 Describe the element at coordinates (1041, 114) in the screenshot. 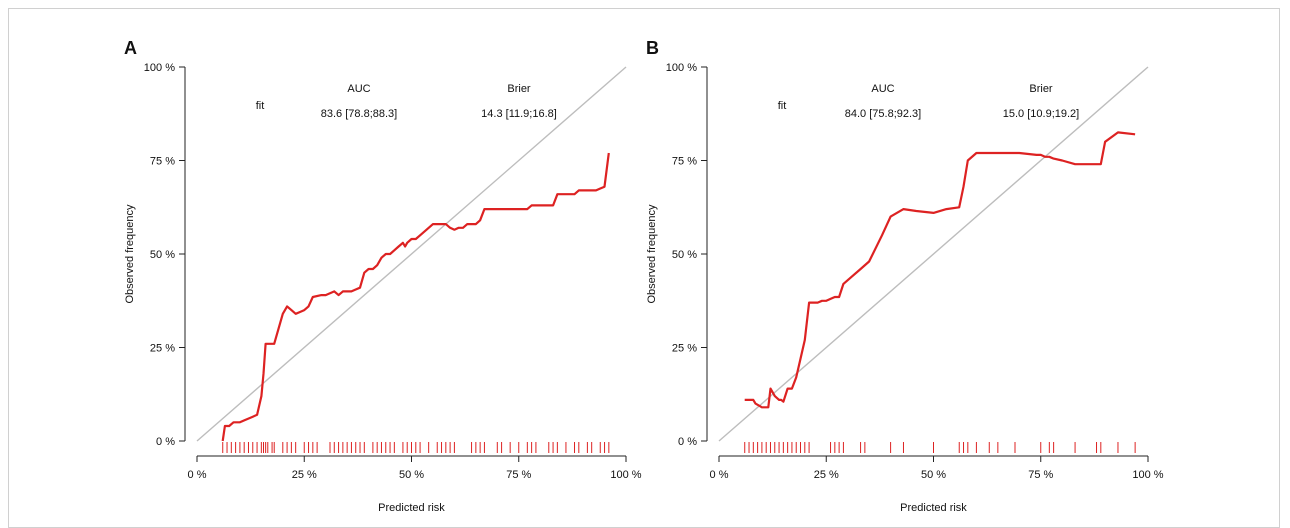

I see `legend-brier-value: 15.0 [10.9;19.2]` at that location.